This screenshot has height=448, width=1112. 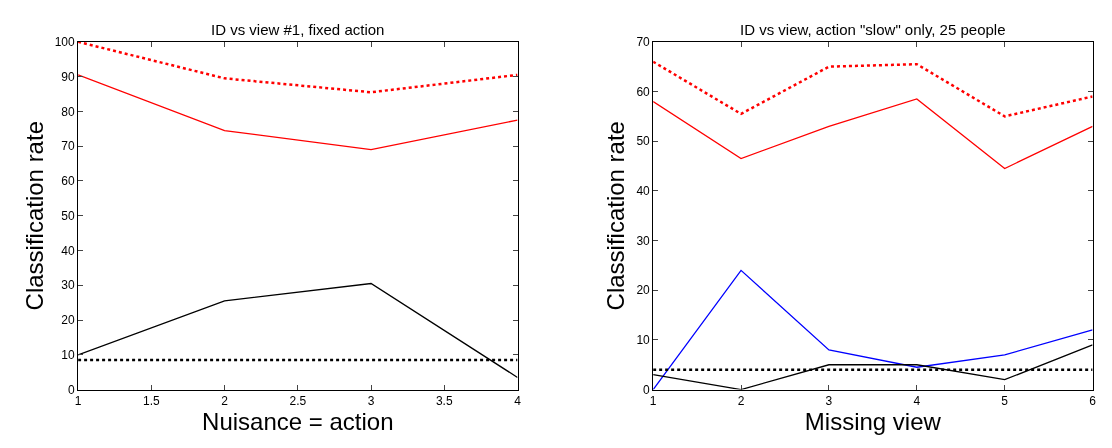 What do you see at coordinates (151, 401) in the screenshot?
I see `x-tick-label: 1.5` at bounding box center [151, 401].